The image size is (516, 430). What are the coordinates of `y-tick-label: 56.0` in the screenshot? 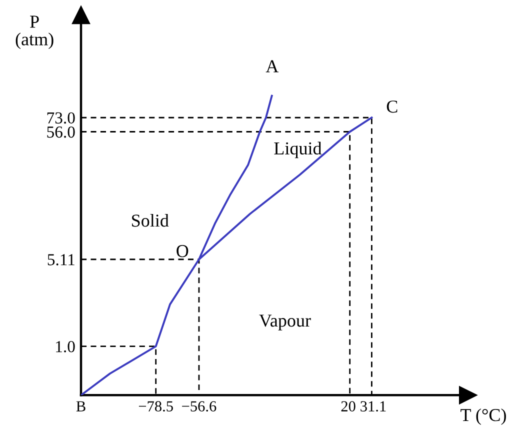 It's located at (61, 132).